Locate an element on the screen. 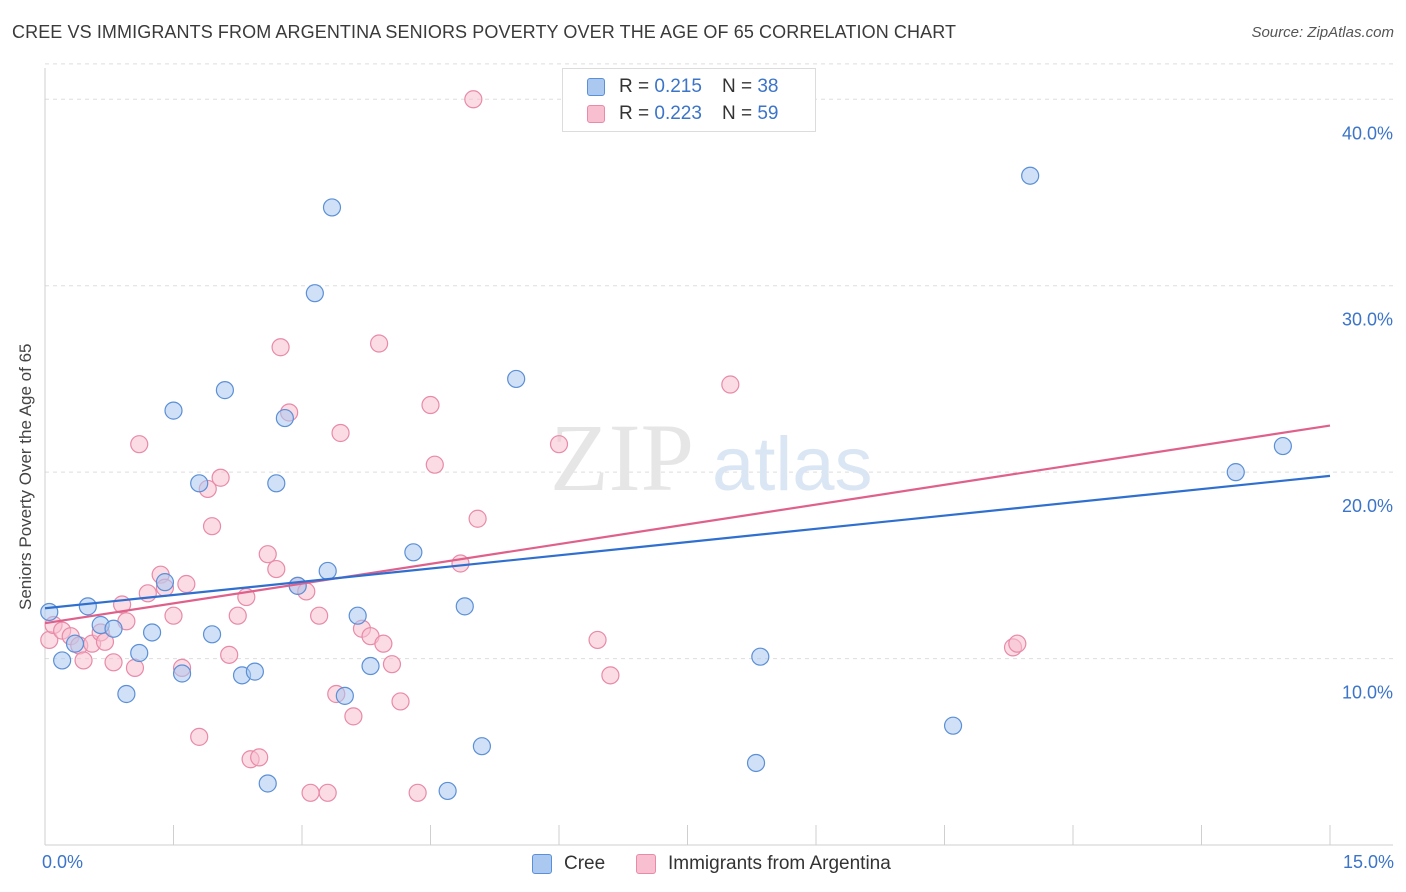  y-tick-label: 30.0% is located at coordinates (1367, 320).